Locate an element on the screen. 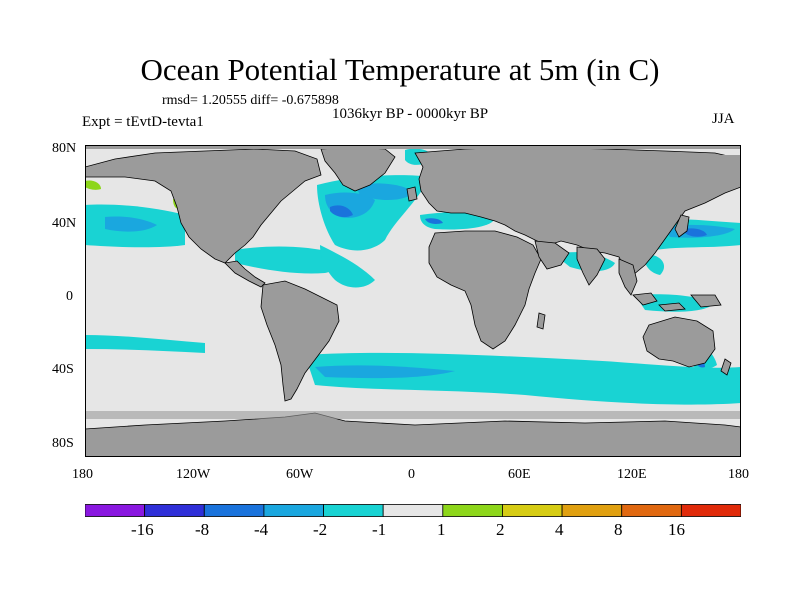 The height and width of the screenshot is (600, 800). antarctica is located at coordinates (413, 434).